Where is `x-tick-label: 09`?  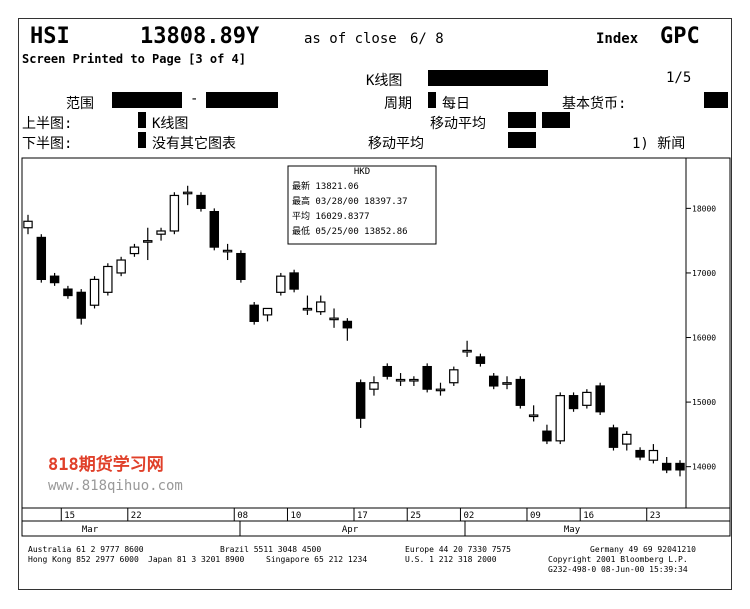 x-tick-label: 09 is located at coordinates (535, 516).